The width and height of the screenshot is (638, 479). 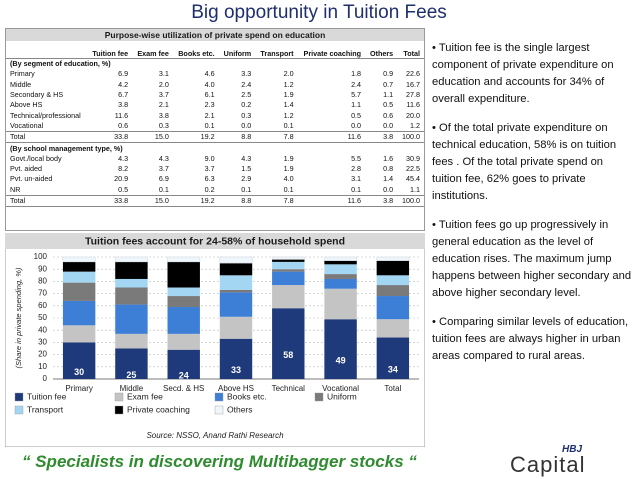 I want to click on table-cell: 3.7, so click(x=163, y=95).